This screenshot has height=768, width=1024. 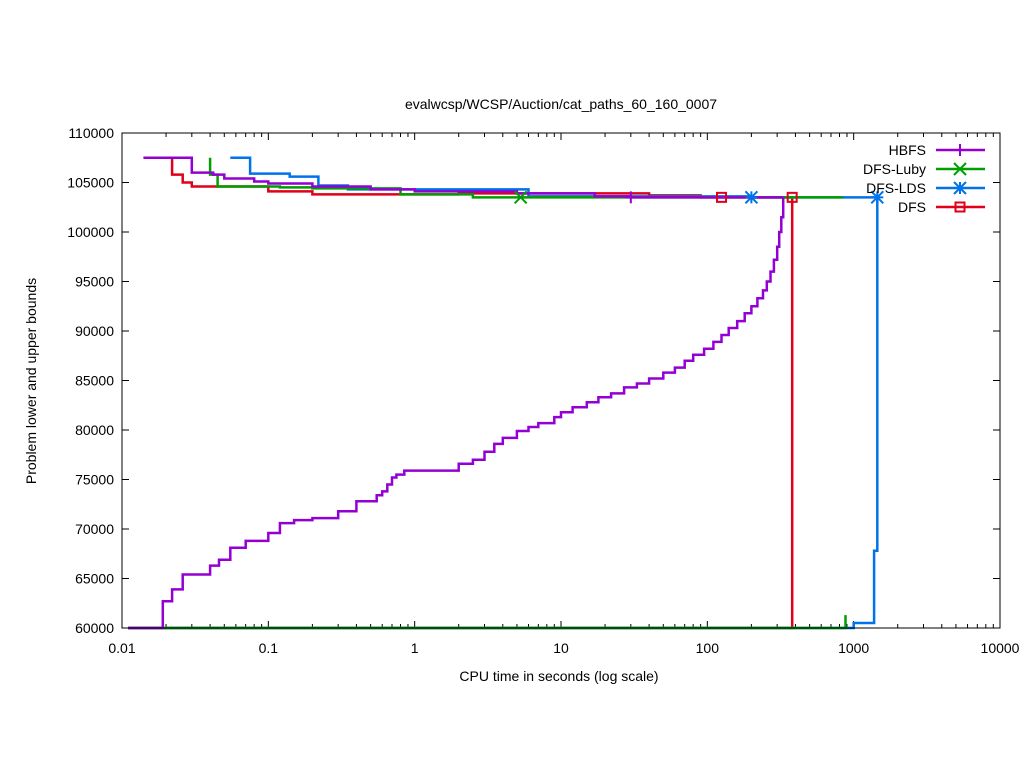 What do you see at coordinates (561, 648) in the screenshot?
I see `x-tick-label: 10` at bounding box center [561, 648].